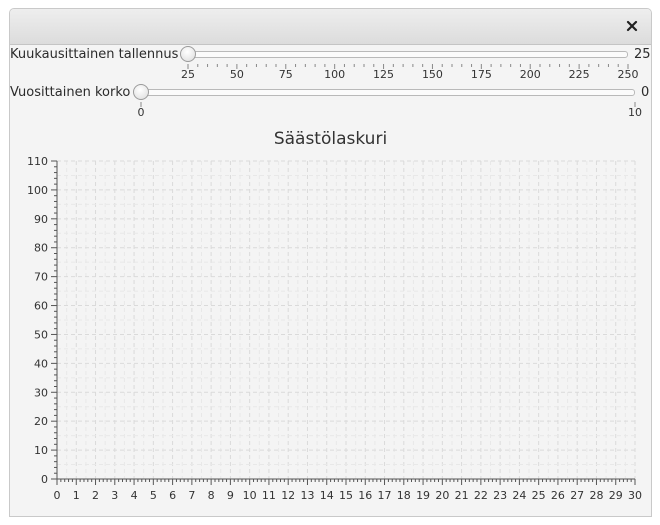  I want to click on y-tick-label: 60, so click(41, 306).